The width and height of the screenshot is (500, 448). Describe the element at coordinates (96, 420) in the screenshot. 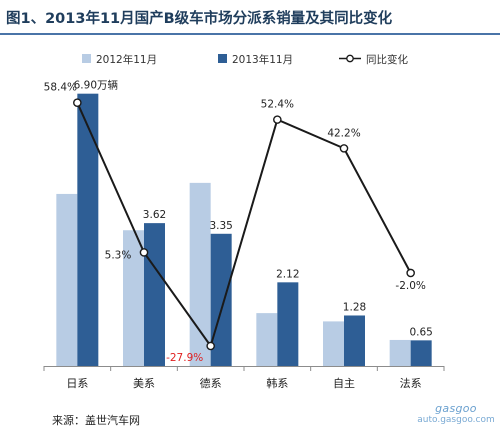

I see `source-note: 来源：盖世汽车网` at that location.